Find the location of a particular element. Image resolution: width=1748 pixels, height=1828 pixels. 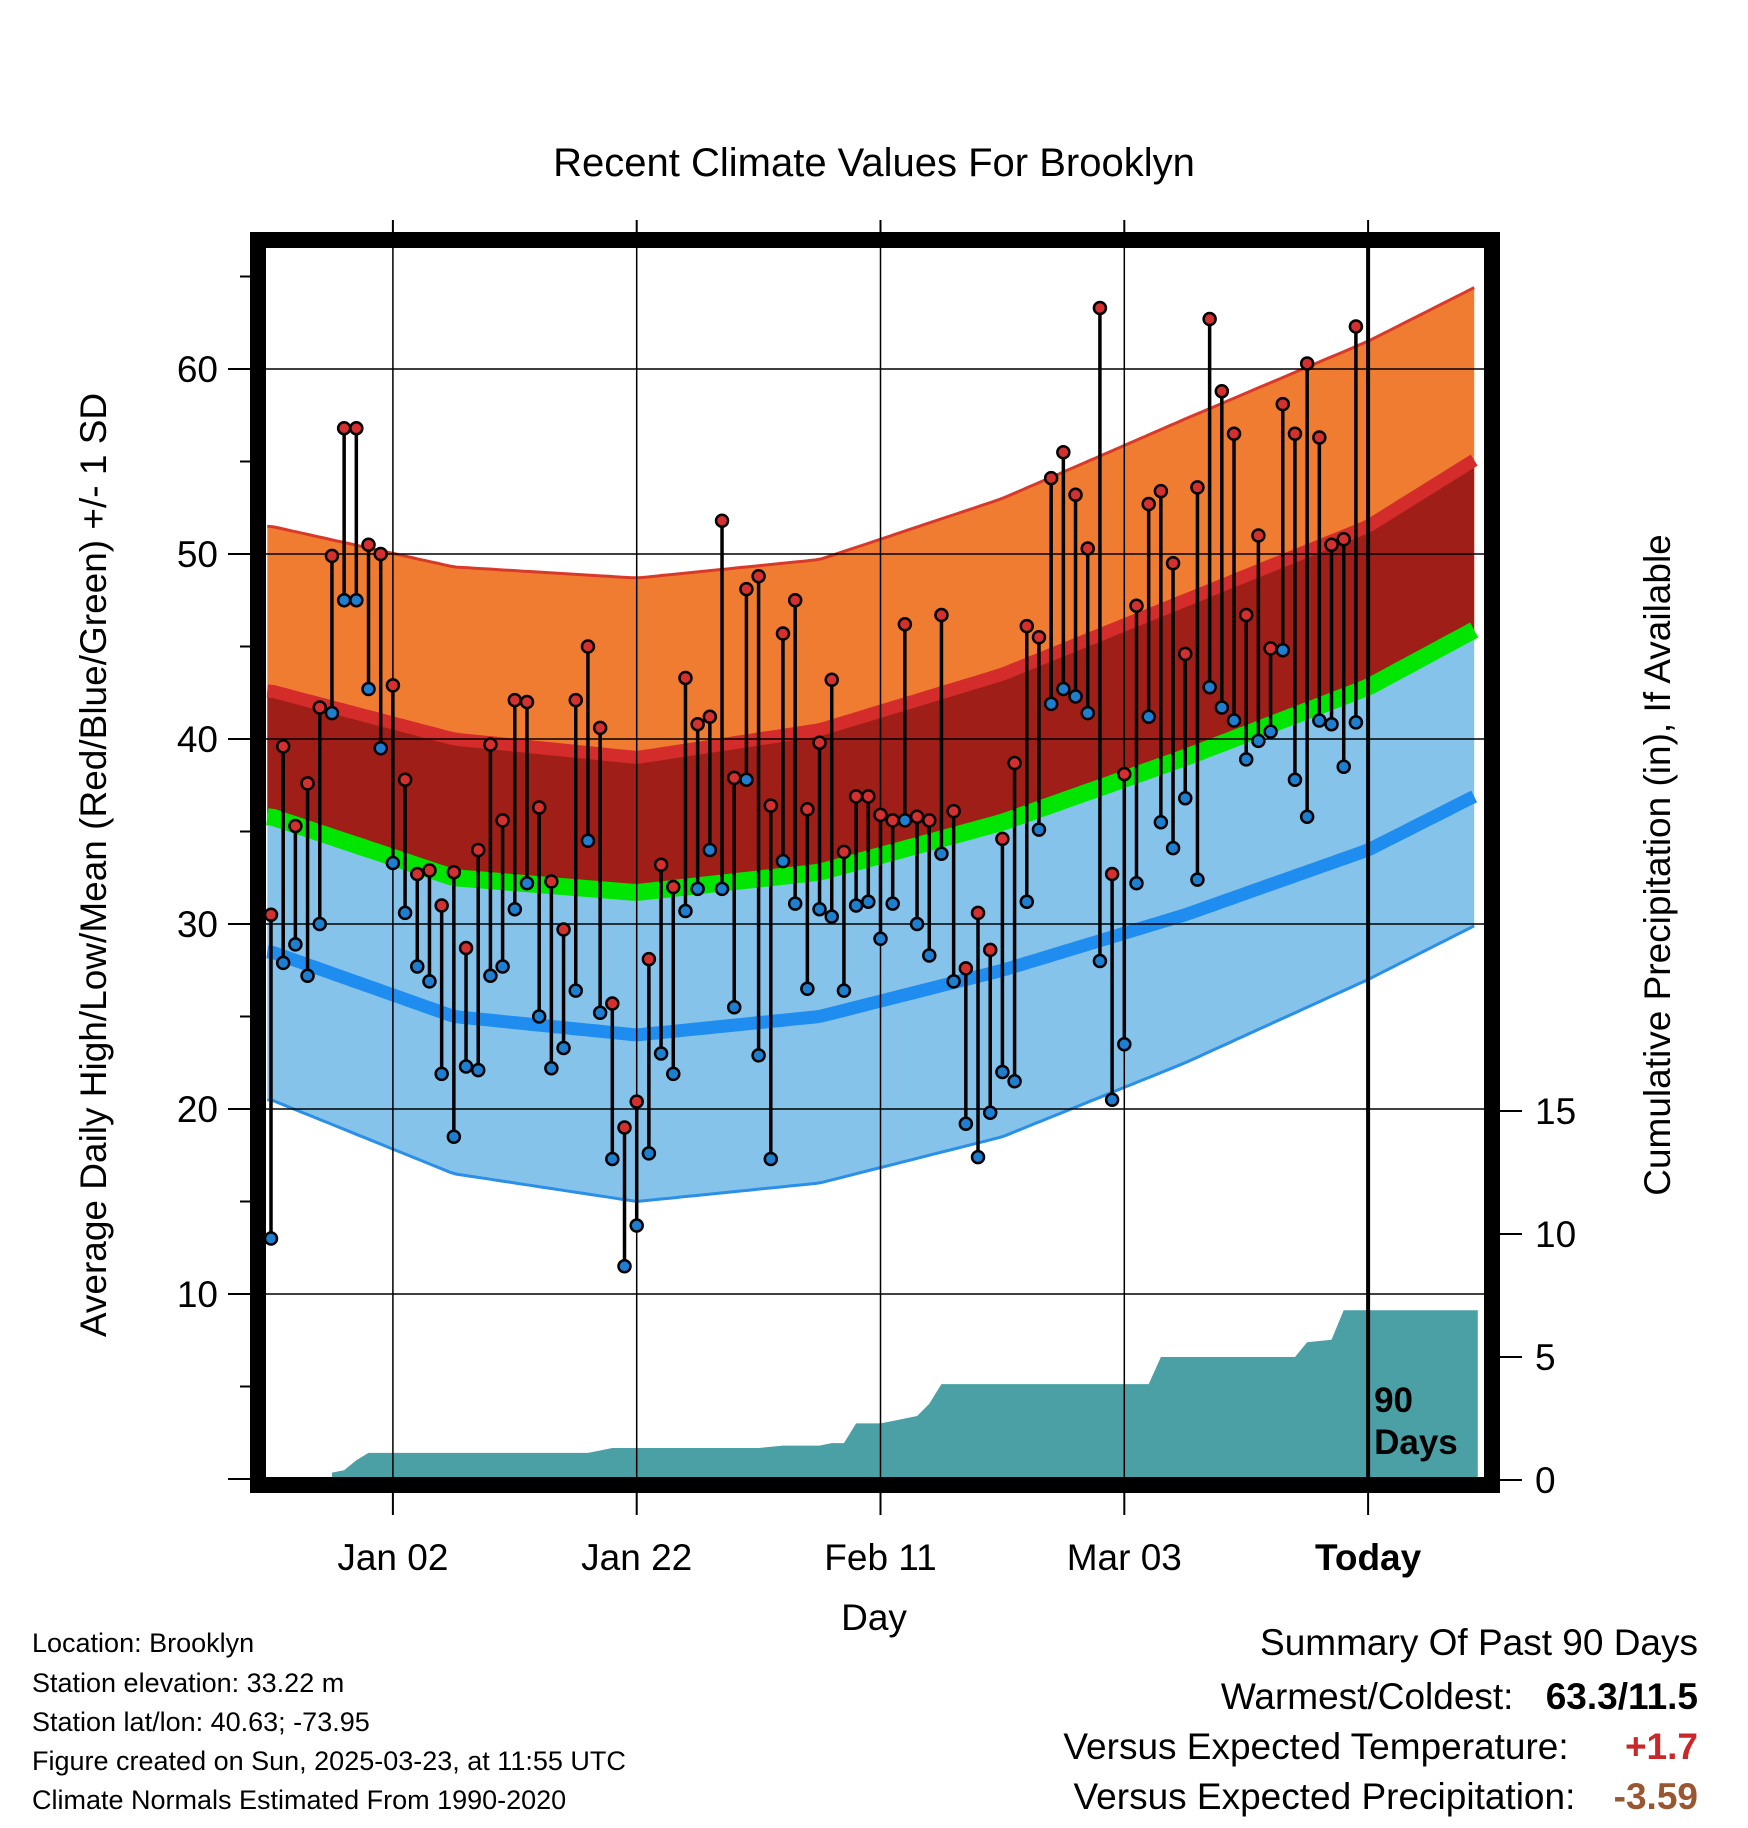

y-tick-label: 60 is located at coordinates (197, 369).